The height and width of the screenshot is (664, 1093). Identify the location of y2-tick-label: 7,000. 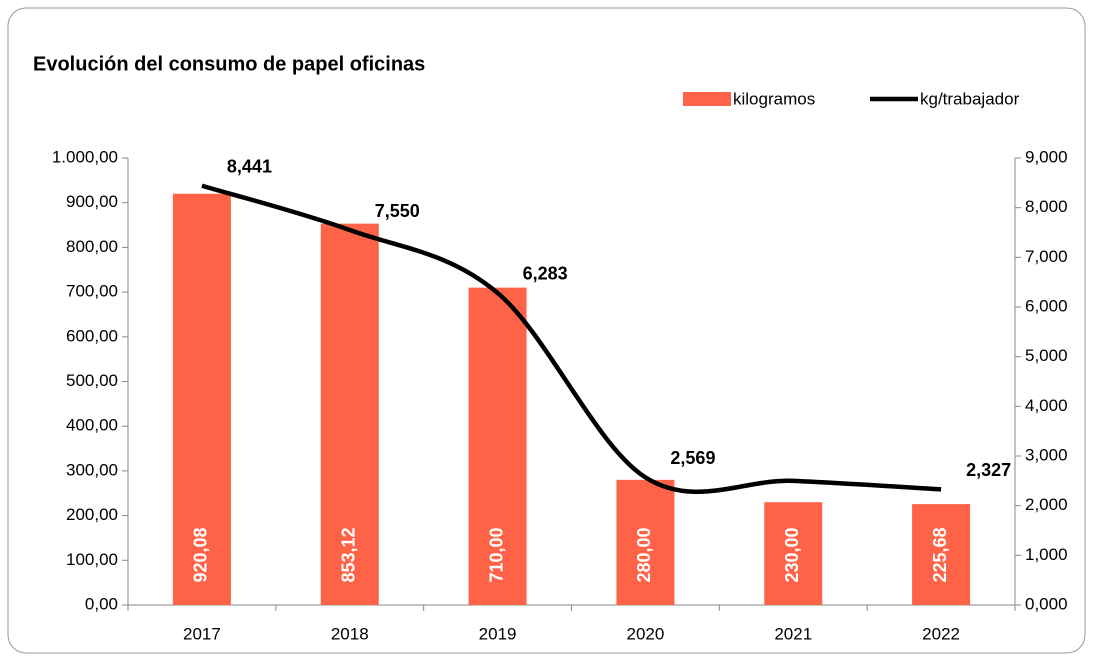
(1046, 256).